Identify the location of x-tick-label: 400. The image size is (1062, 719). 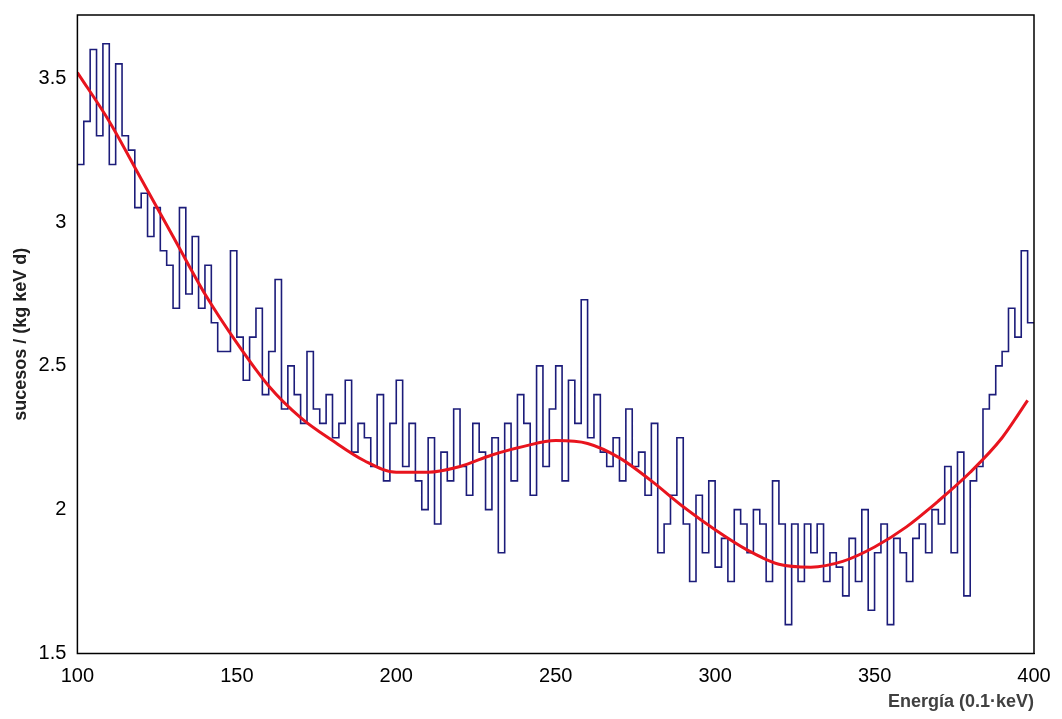
(1034, 674).